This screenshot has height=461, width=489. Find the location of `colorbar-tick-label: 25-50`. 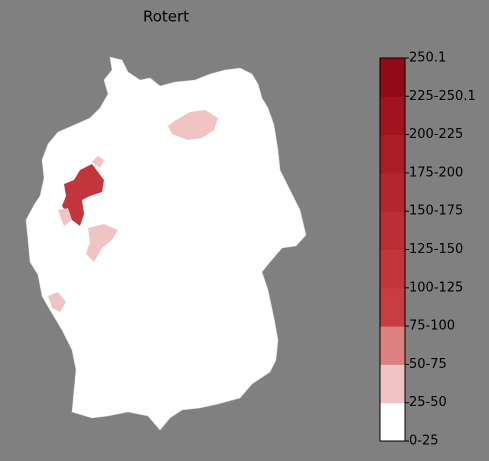

colorbar-tick-label: 25-50 is located at coordinates (428, 402).